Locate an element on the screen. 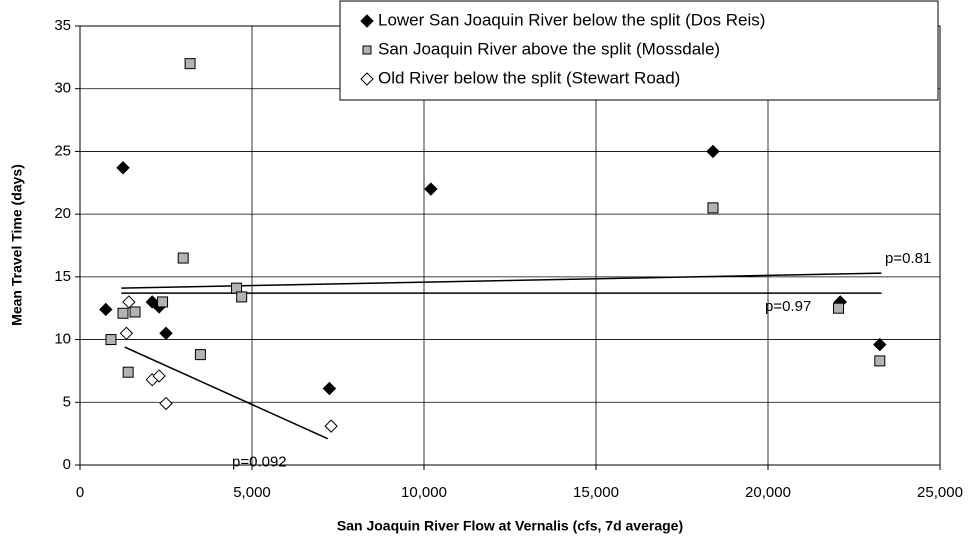 The height and width of the screenshot is (544, 979). legend-label: Old River below the split (Stewart Road) is located at coordinates (529, 77).